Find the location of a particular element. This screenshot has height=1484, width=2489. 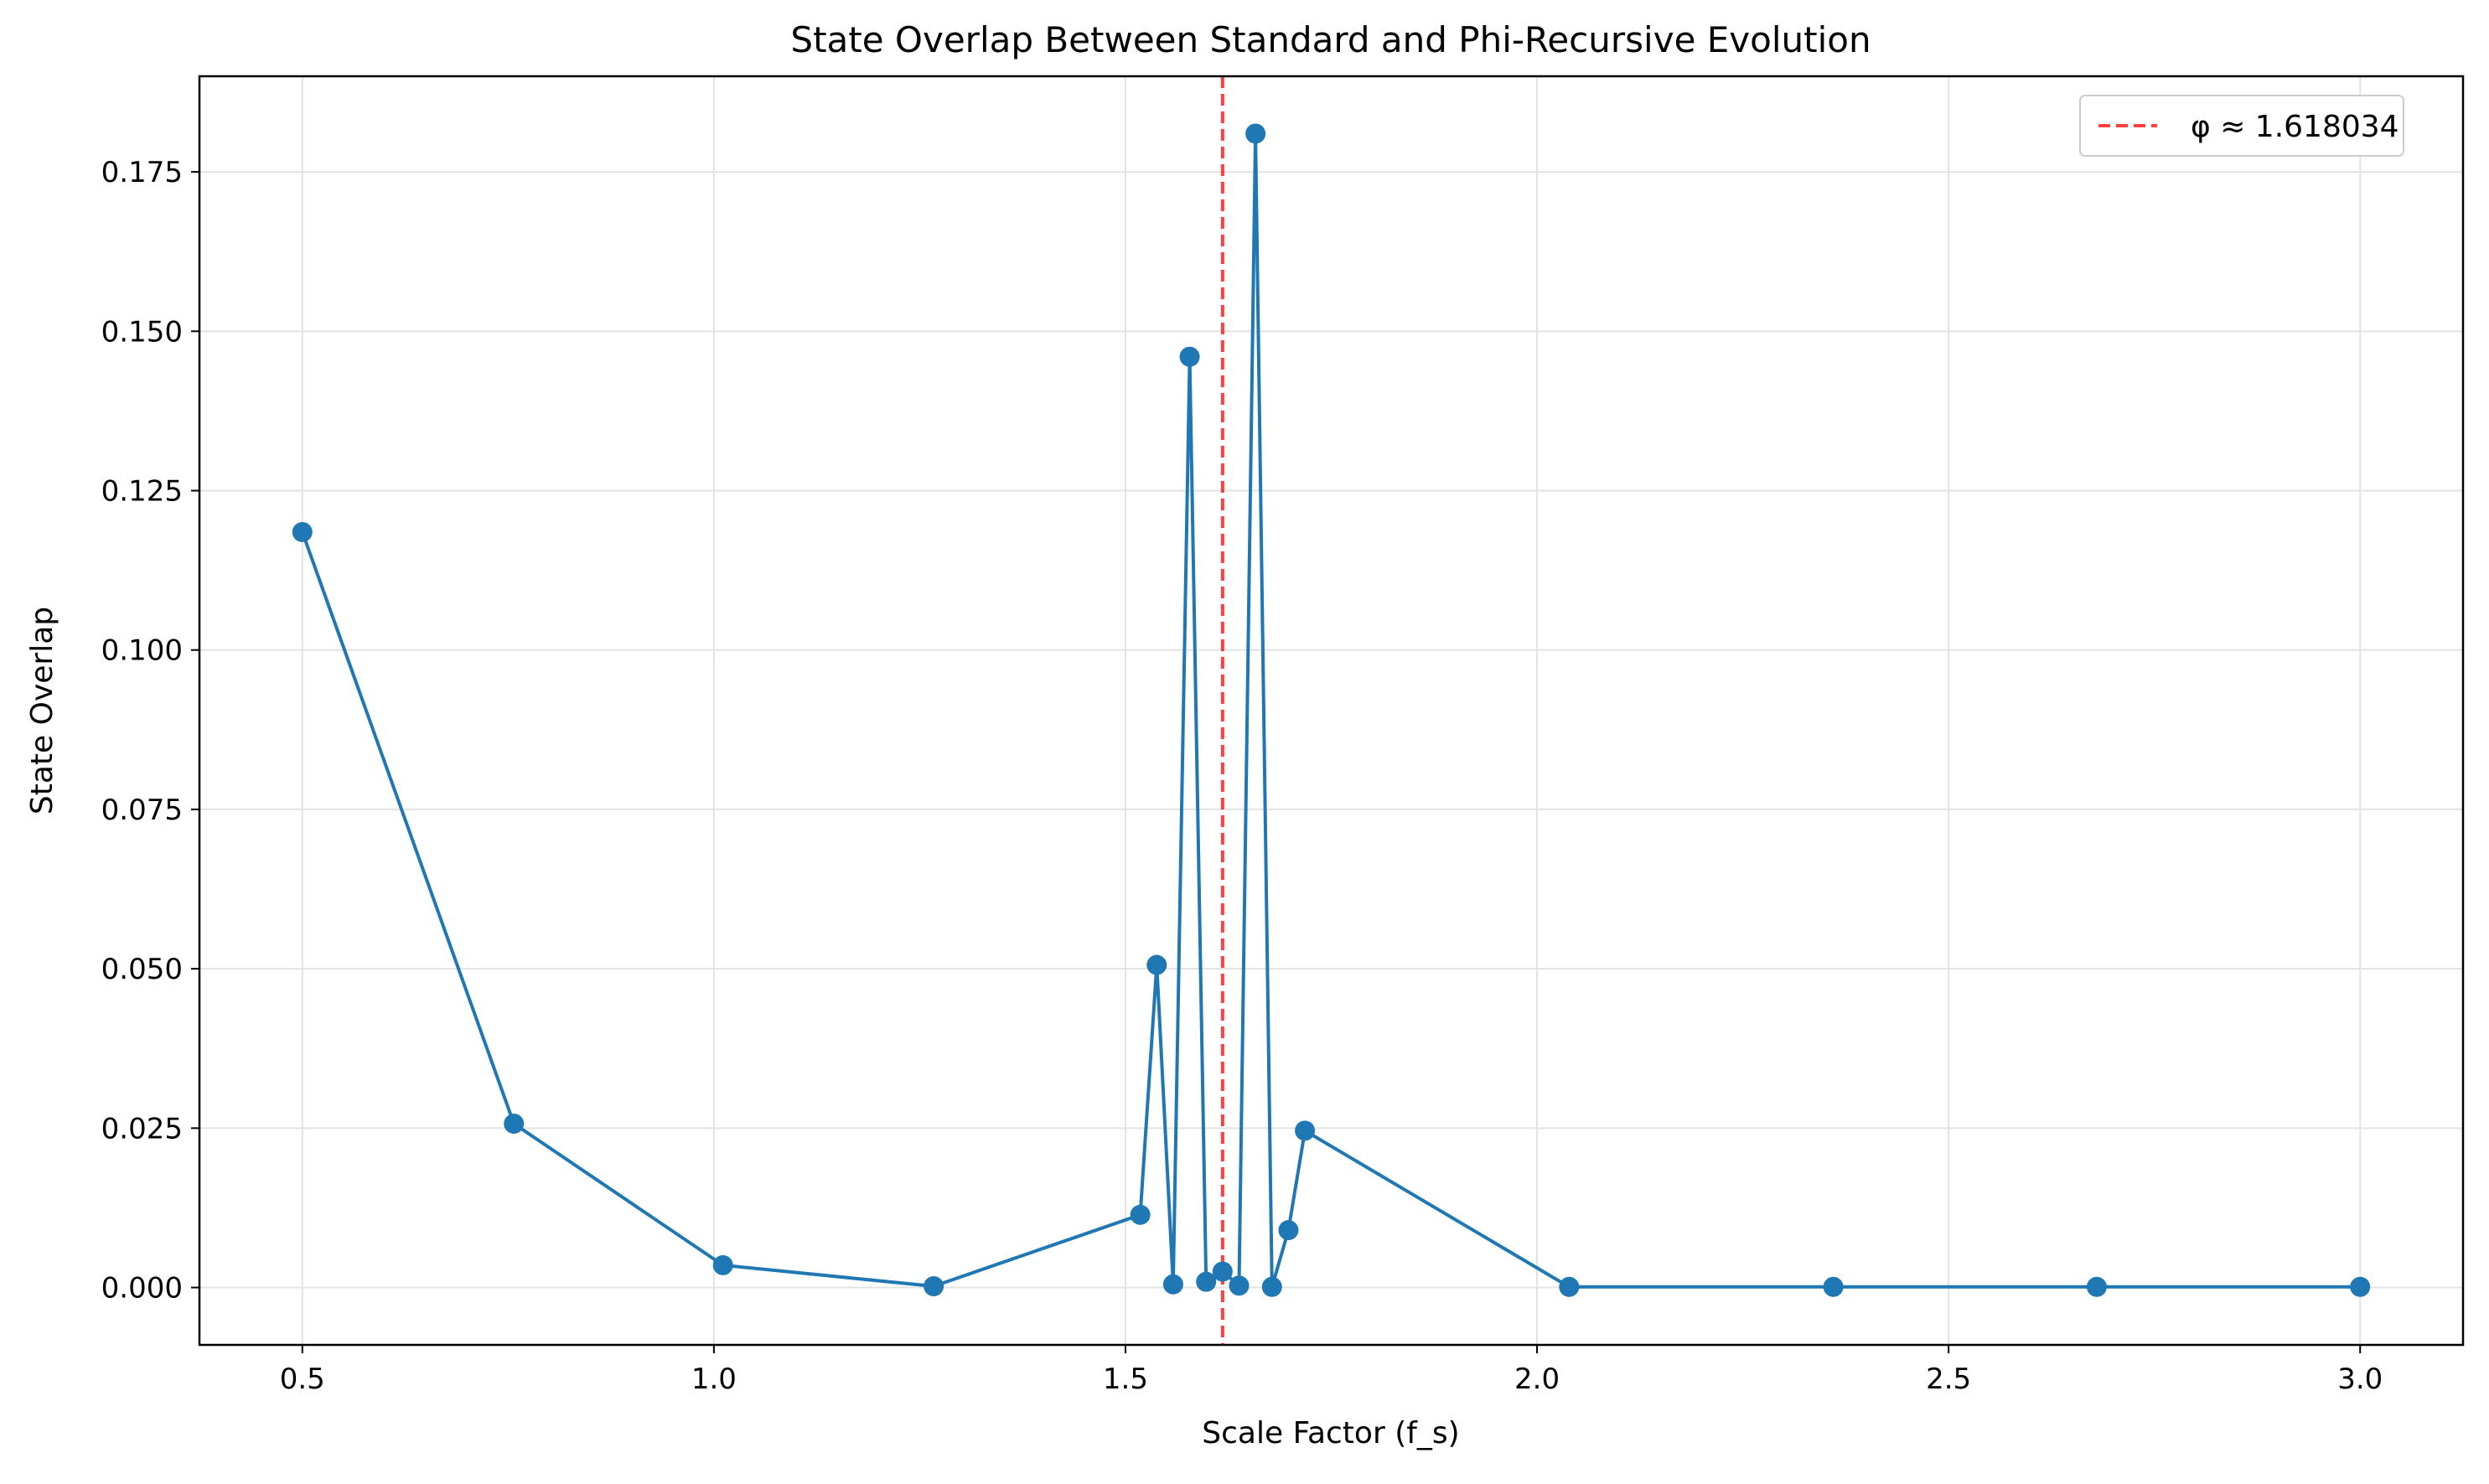

y-tick-label: 0.075 is located at coordinates (142, 810).